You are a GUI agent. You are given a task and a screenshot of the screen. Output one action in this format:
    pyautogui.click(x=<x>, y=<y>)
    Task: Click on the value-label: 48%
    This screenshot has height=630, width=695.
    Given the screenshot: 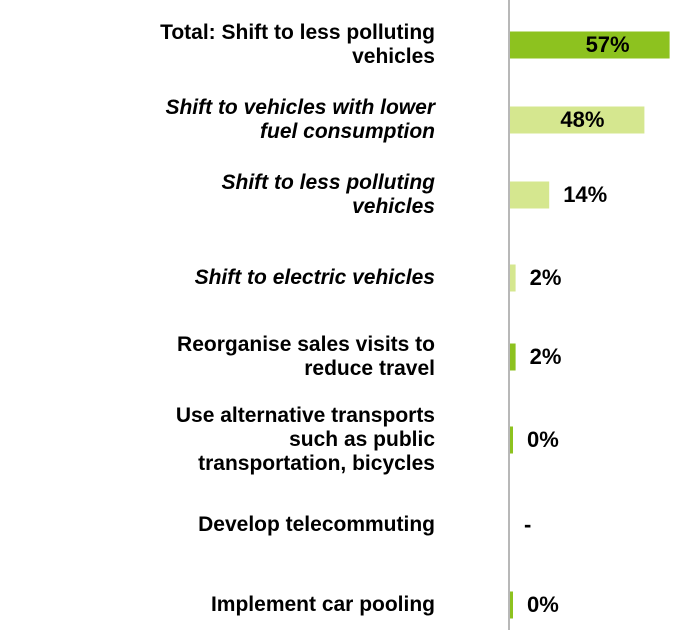 What is the action you would take?
    pyautogui.click(x=582, y=119)
    